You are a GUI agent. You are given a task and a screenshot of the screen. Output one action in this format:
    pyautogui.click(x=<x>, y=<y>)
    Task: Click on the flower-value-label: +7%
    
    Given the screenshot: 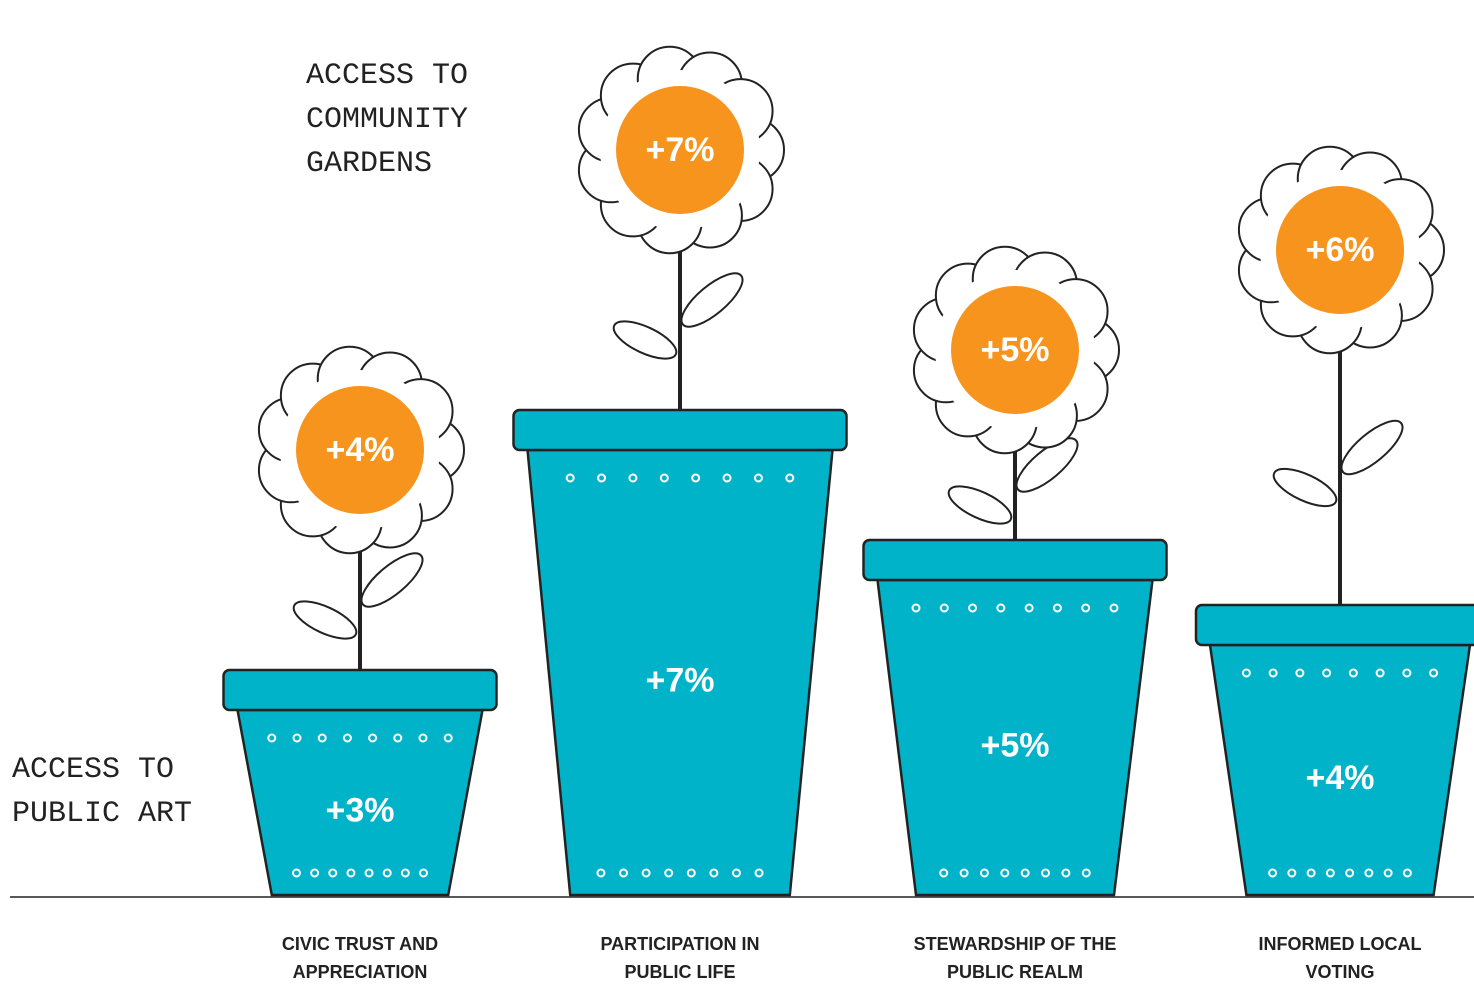 What is the action you would take?
    pyautogui.click(x=680, y=150)
    